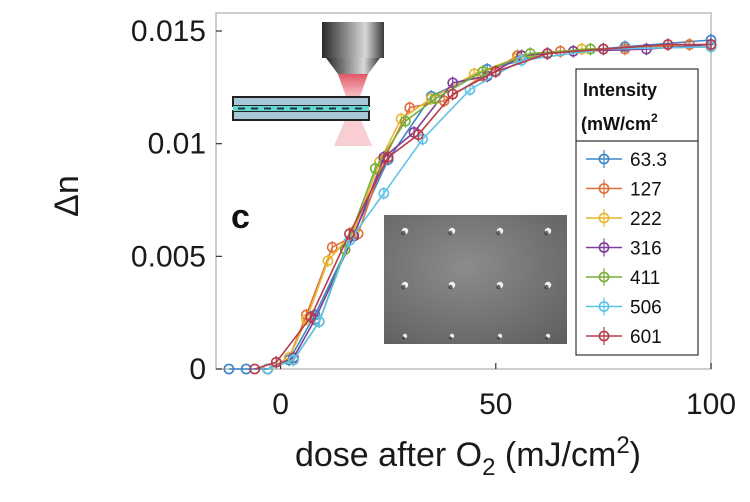 This screenshot has width=750, height=502. I want to click on legend: Intensity (mW/cm2 63.3 127 222 316 411 506 601, so click(637, 212).